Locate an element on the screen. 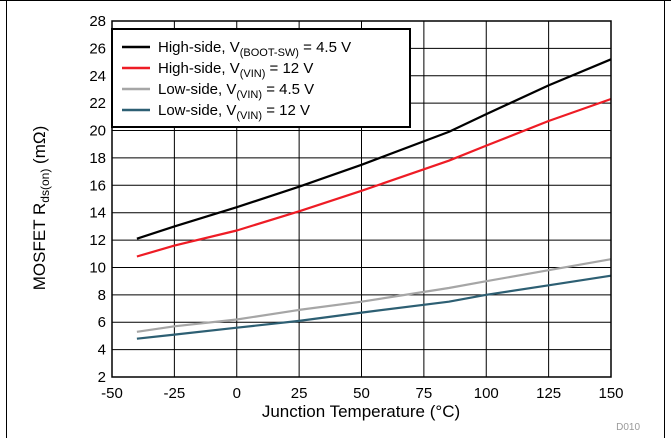  x-tick-label: 25 is located at coordinates (299, 393).